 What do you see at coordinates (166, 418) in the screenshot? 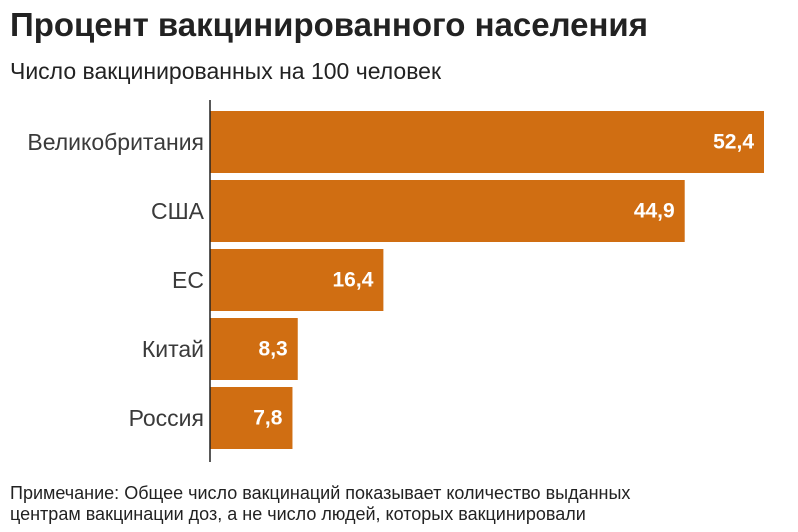
I see `category-label-4: Россия` at bounding box center [166, 418].